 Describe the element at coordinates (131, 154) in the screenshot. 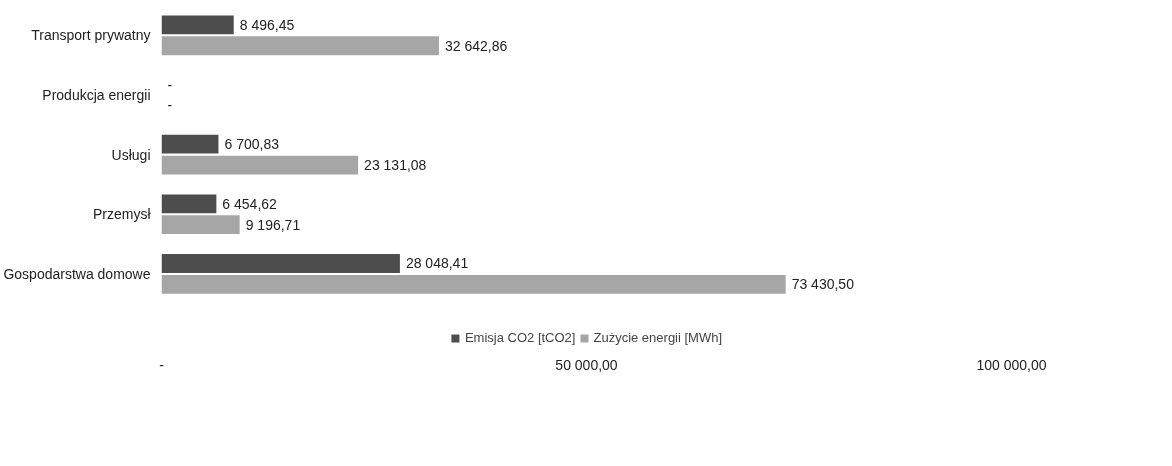

I see `y-tick-label: Usługi` at that location.